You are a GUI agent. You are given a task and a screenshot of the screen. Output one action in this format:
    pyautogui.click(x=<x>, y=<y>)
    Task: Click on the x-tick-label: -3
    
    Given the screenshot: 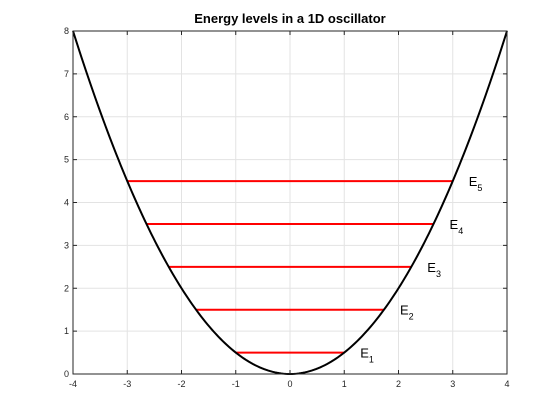 What is the action you would take?
    pyautogui.click(x=127, y=384)
    